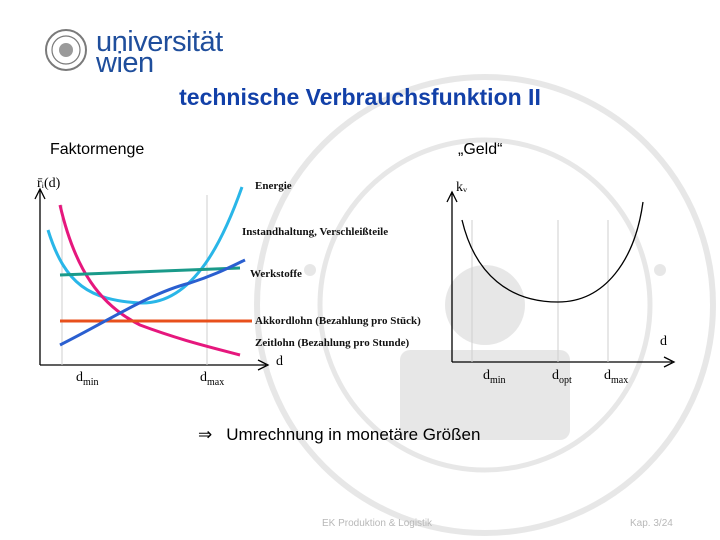  I want to click on footer-page-number: Kap. 3/24, so click(651, 523).